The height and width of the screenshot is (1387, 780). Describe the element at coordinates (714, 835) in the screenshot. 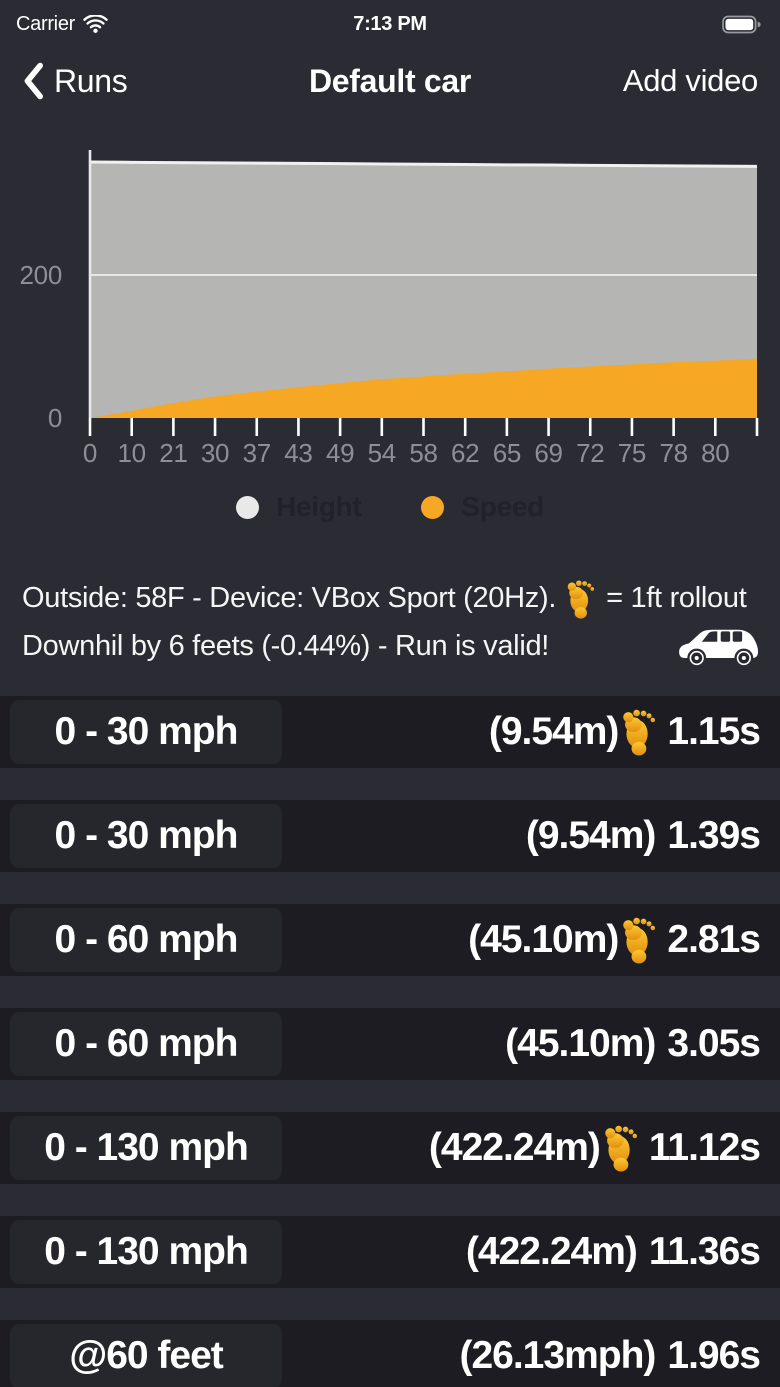

I see `run-time: 1.39s` at that location.